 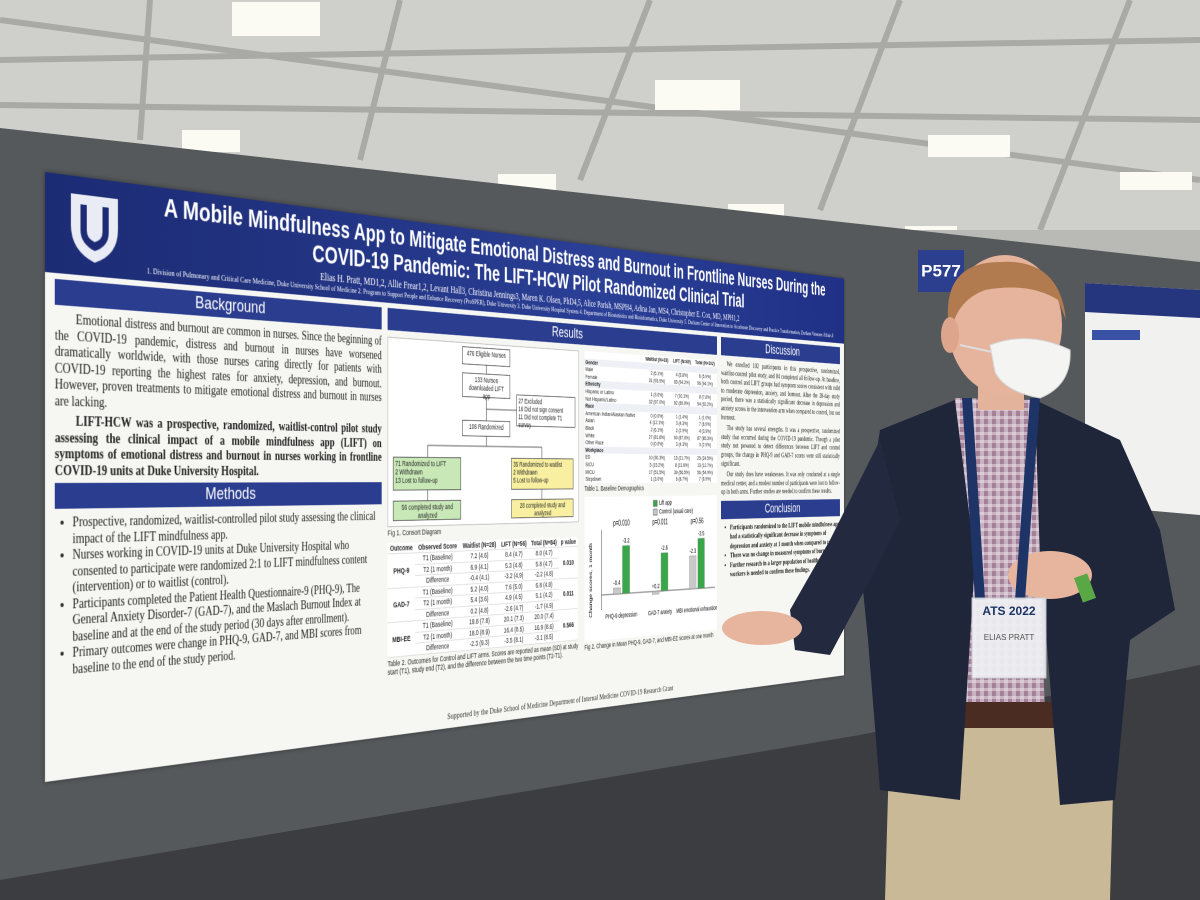 I want to click on hair, so click(x=1006, y=294).